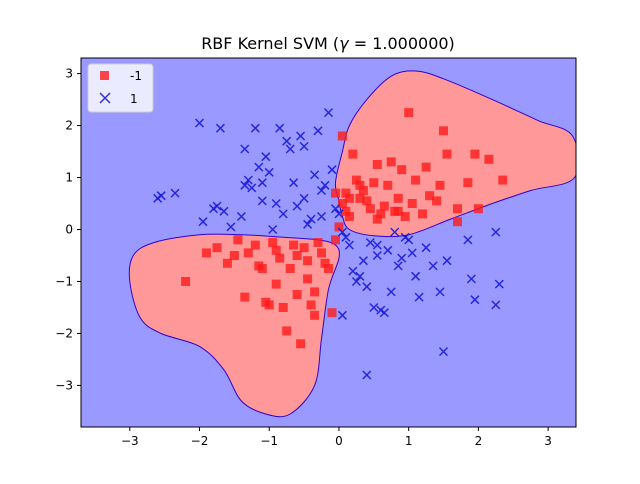 This screenshot has width=640, height=484. Describe the element at coordinates (69, 126) in the screenshot. I see `y-tick-label: 2` at that location.